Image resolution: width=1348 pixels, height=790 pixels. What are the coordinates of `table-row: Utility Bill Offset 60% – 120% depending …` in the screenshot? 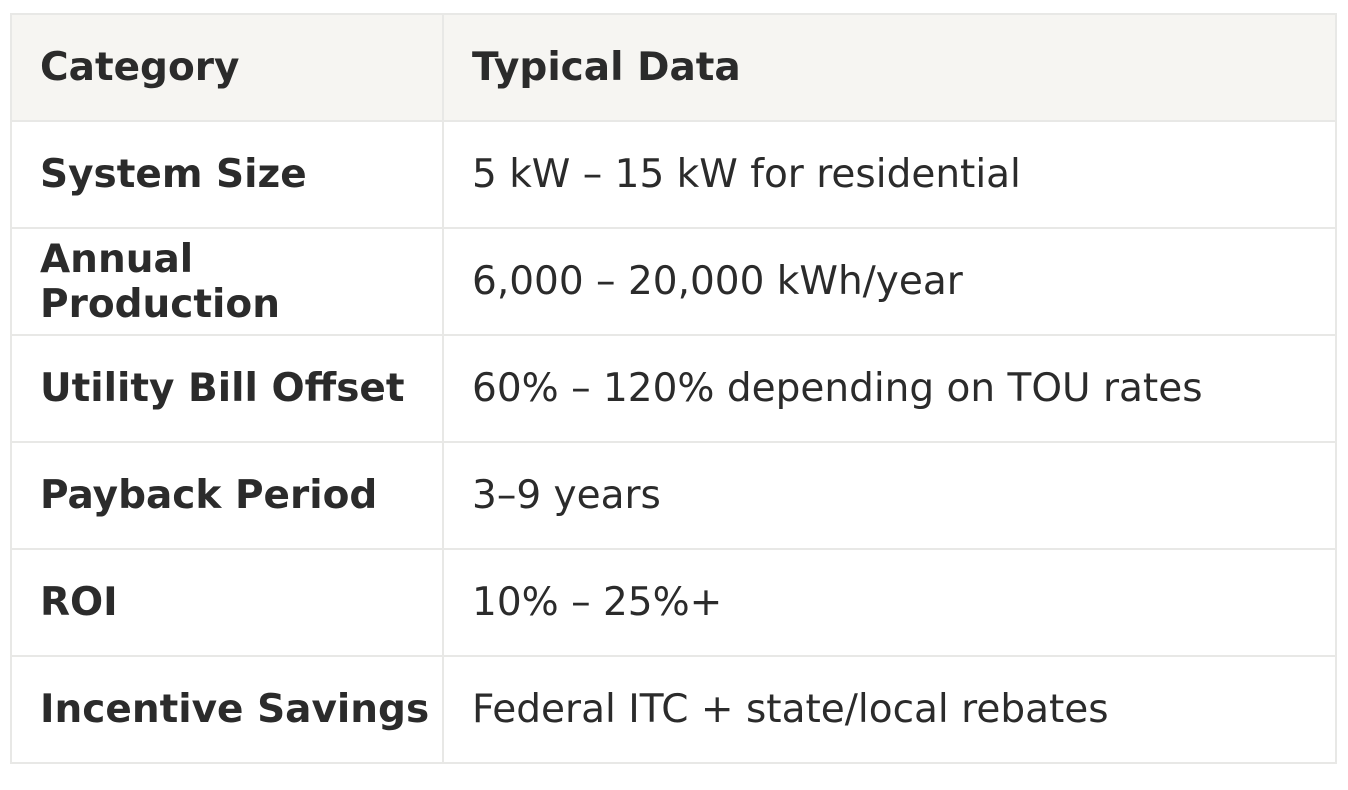 It's located at (673, 388).